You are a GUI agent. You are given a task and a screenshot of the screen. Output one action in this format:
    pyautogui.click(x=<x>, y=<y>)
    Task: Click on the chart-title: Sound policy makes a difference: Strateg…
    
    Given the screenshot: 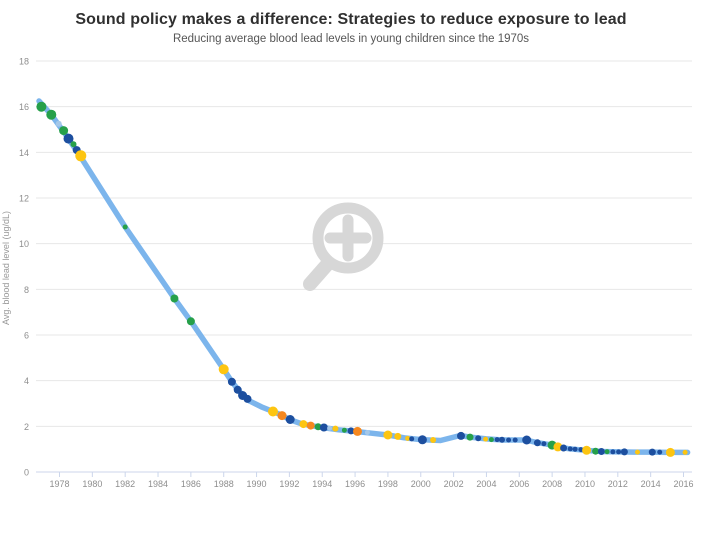 What is the action you would take?
    pyautogui.click(x=351, y=19)
    